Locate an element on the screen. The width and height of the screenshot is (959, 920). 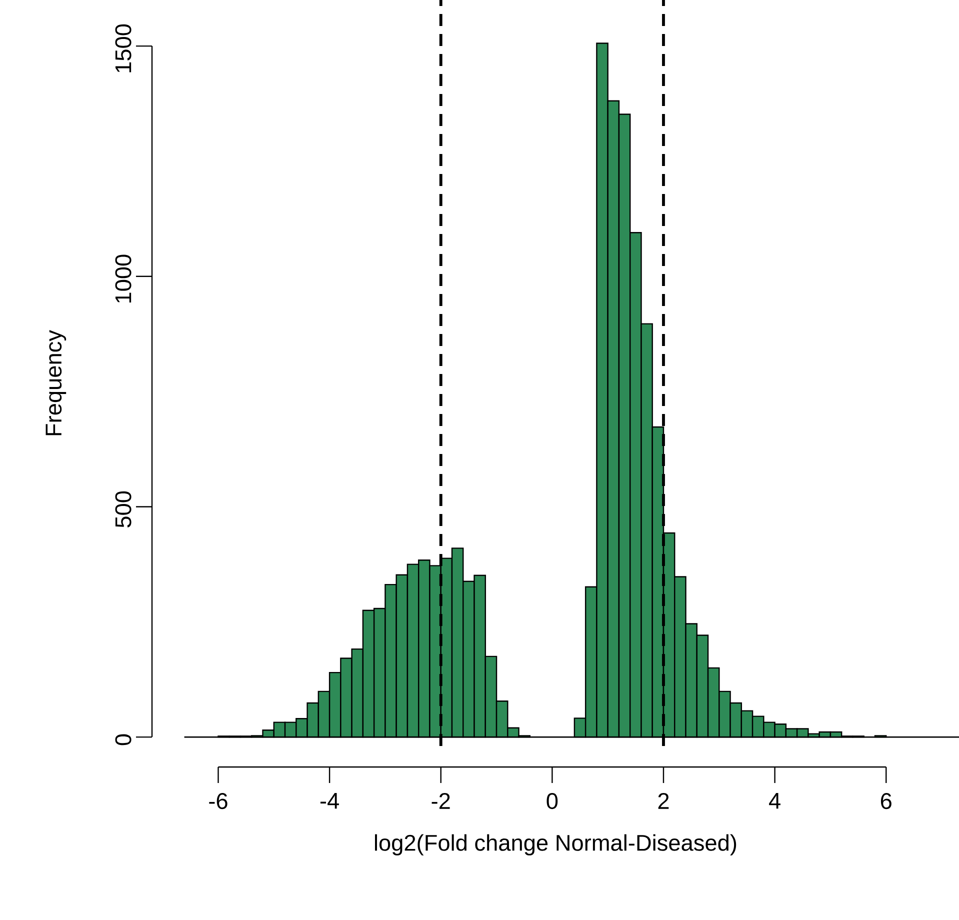
x-tick-label: 4 is located at coordinates (774, 801).